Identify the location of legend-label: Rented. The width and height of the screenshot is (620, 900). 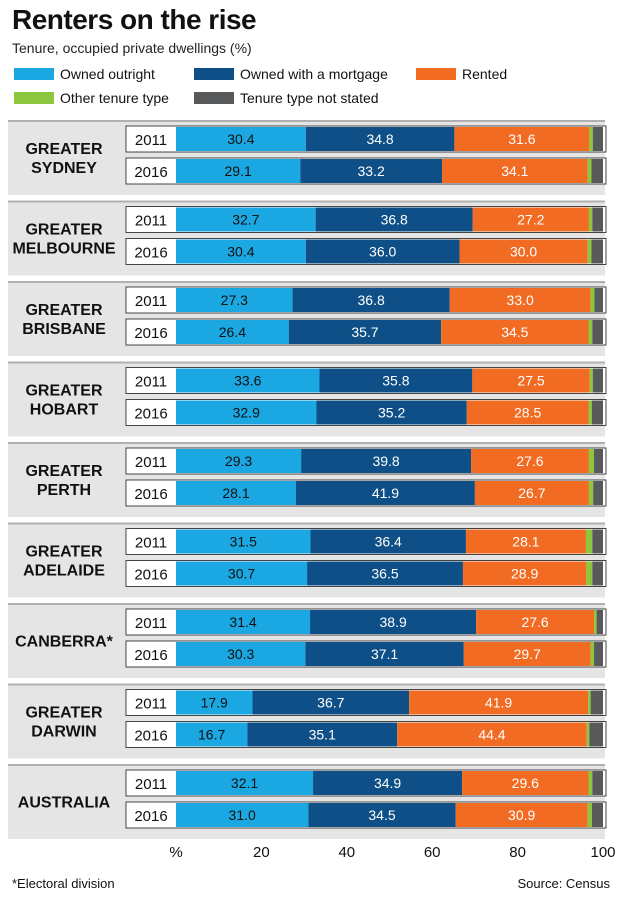
(485, 74).